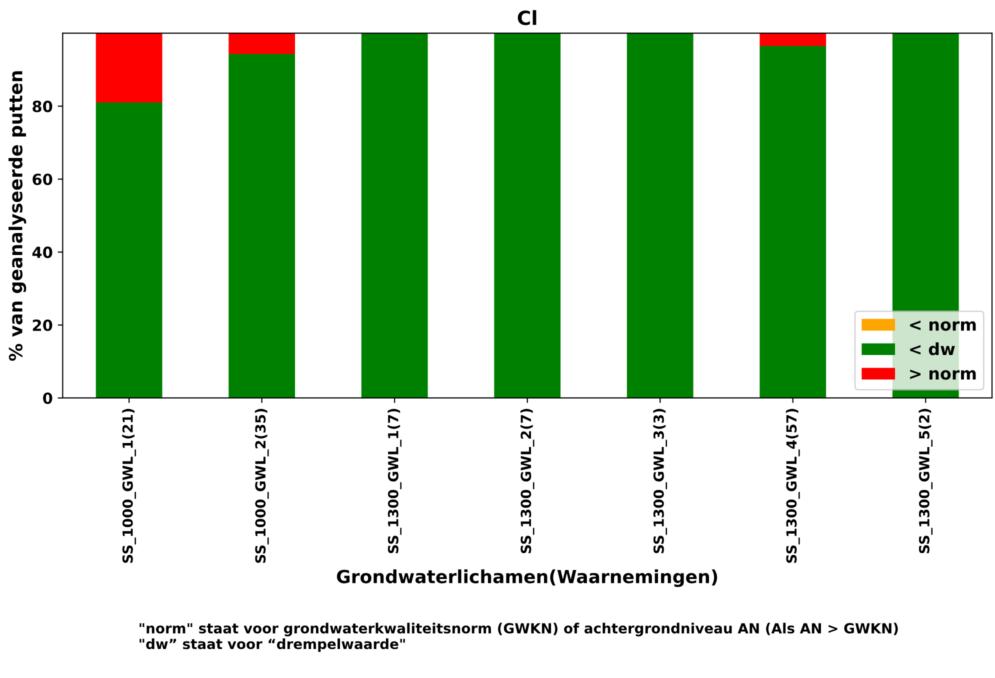 The image size is (995, 678). Describe the element at coordinates (527, 18) in the screenshot. I see `chart-title: Cl` at that location.